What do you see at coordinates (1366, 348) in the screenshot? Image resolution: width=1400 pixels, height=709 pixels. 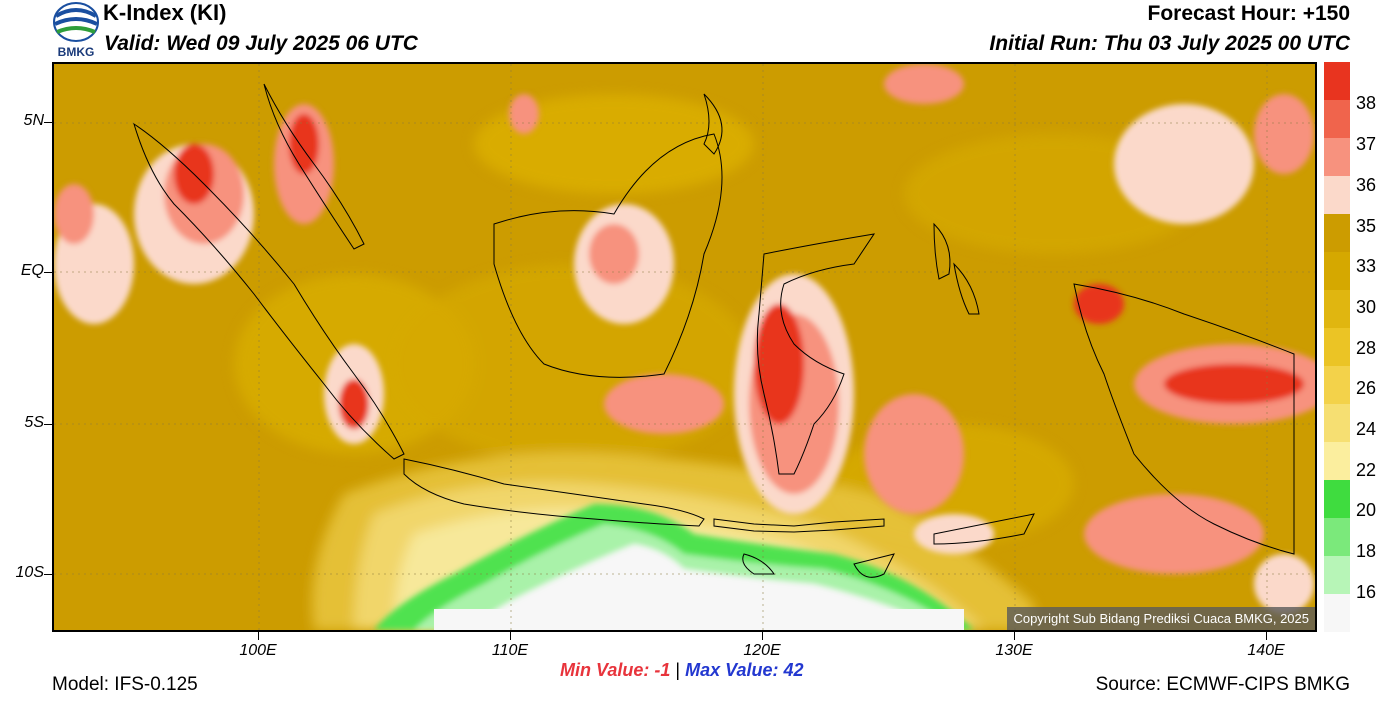 I see `colorbar-label: 28` at bounding box center [1366, 348].